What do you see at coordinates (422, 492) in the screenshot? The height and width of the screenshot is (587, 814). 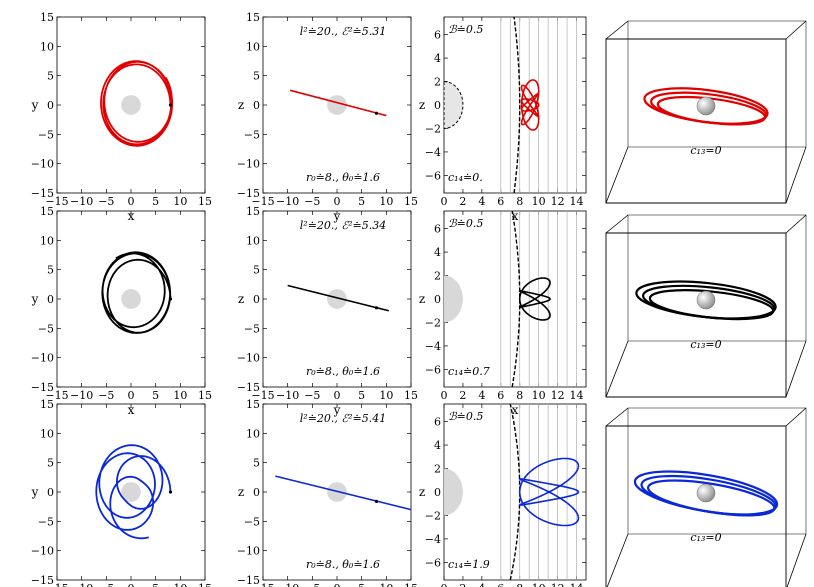 I see `xz-r2-ylabel: z` at bounding box center [422, 492].